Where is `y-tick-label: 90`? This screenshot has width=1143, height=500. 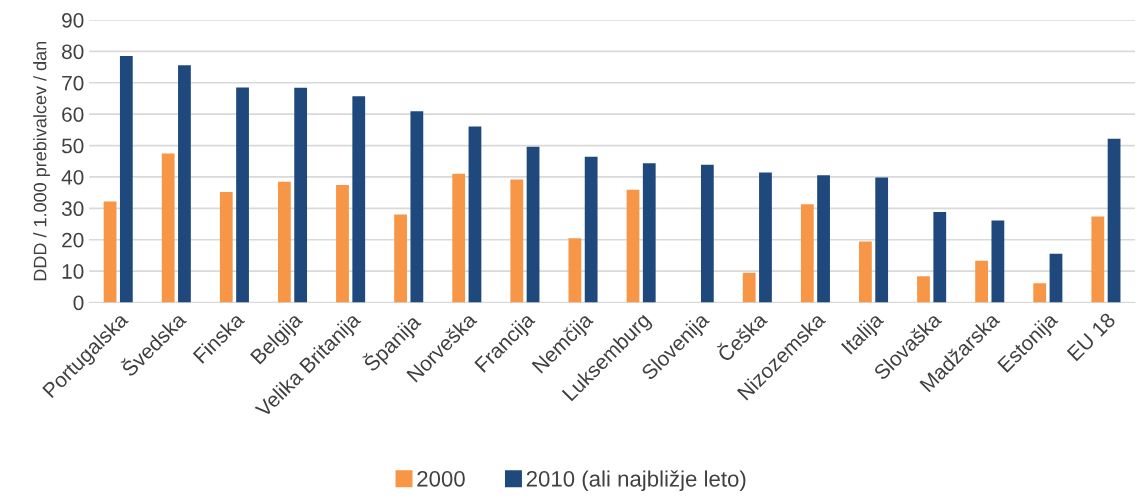 y-tick-label: 90 is located at coordinates (73, 20).